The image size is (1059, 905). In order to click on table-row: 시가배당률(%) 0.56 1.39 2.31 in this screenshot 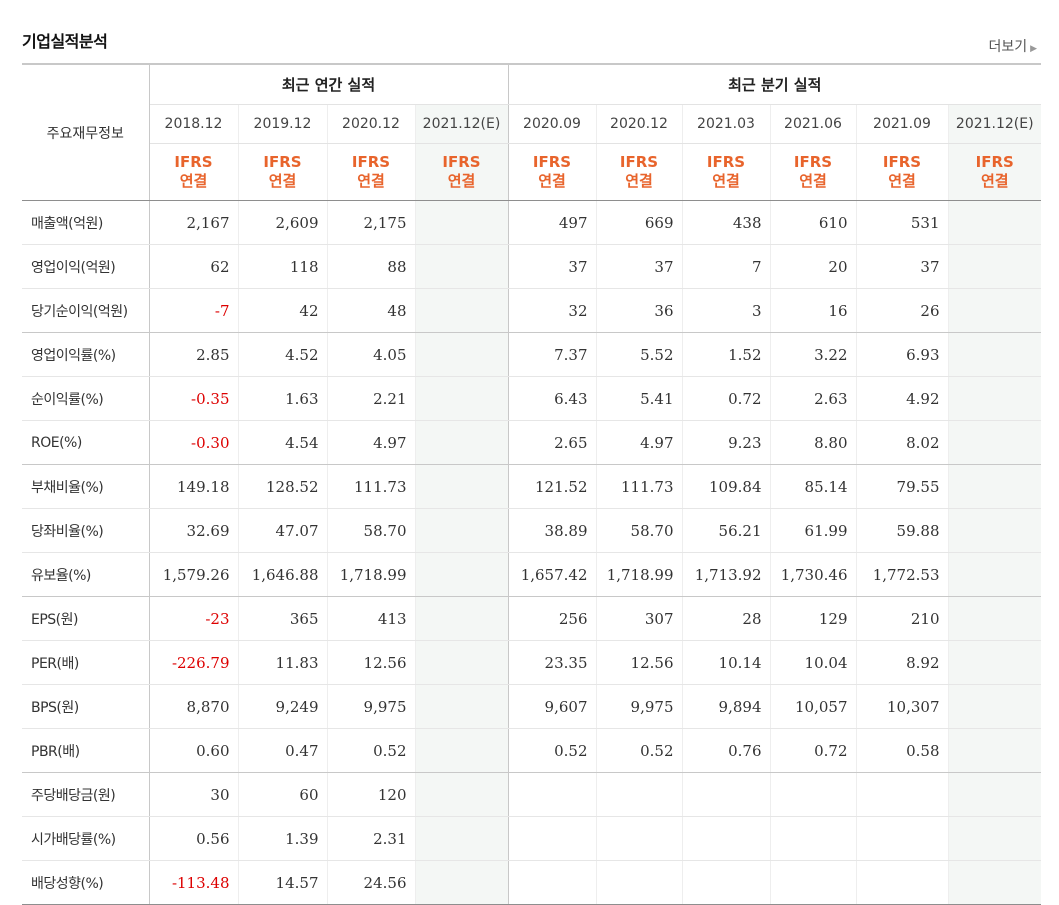, I will do `click(531, 838)`.